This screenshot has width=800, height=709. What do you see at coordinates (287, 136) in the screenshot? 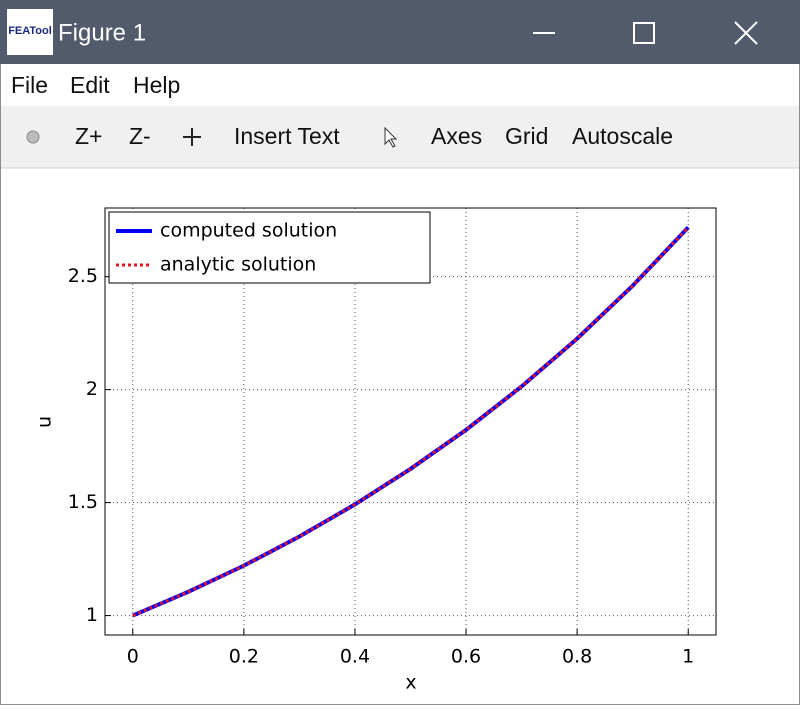
I see `toolbar-button: Insert Text` at bounding box center [287, 136].